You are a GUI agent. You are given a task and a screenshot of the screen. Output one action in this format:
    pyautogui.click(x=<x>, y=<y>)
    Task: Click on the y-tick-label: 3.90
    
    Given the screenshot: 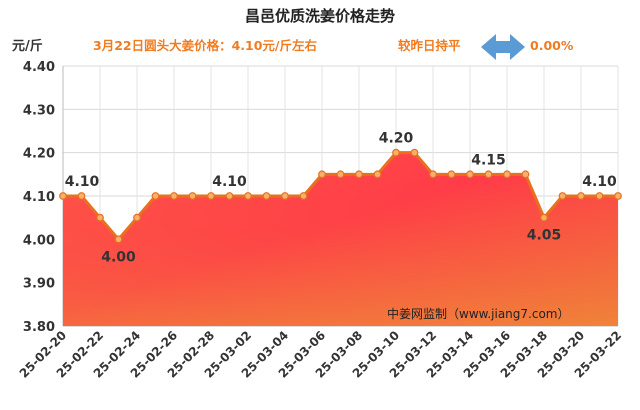 What is the action you would take?
    pyautogui.click(x=39, y=284)
    